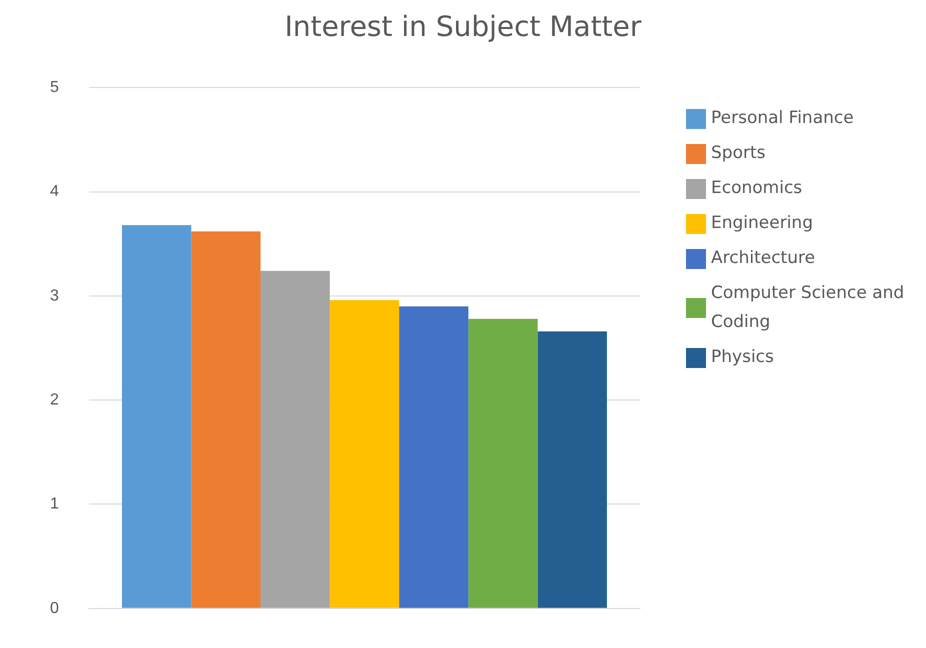 This screenshot has width=926, height=648. I want to click on legend-label: Sports, so click(738, 153).